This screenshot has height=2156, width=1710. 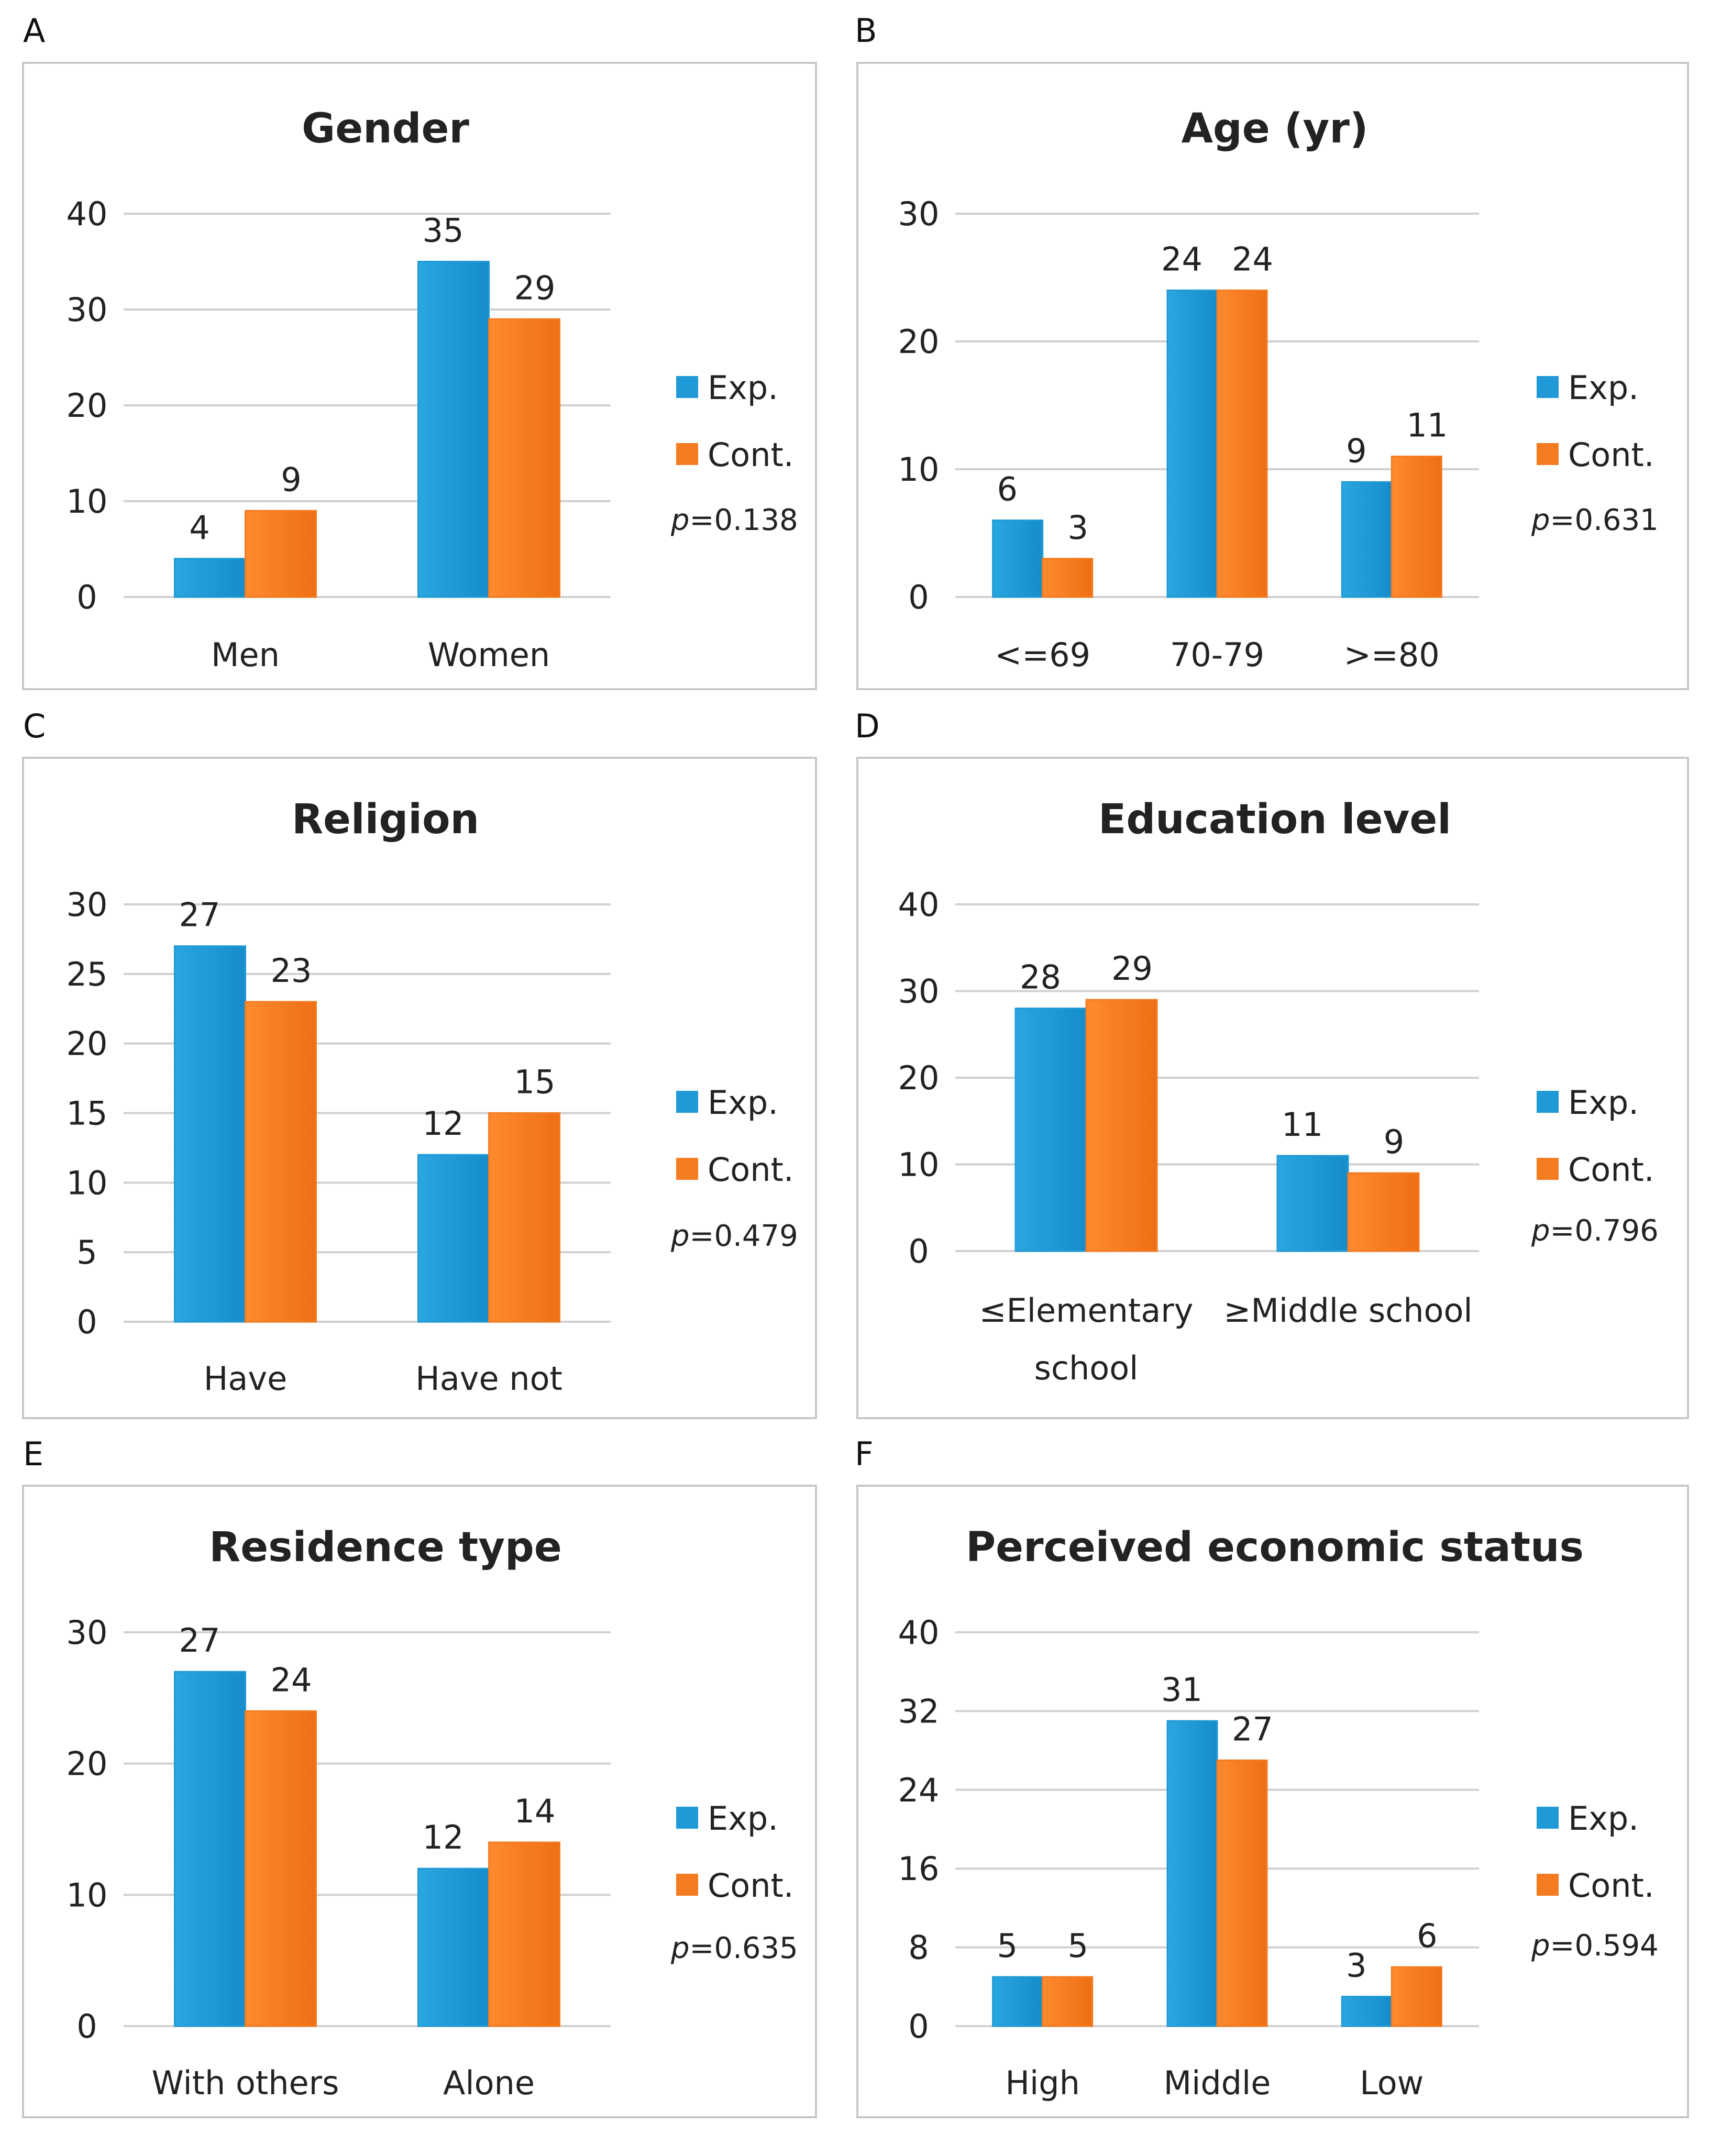 What do you see at coordinates (1217, 655) in the screenshot?
I see `x-category-label: 70-79` at bounding box center [1217, 655].